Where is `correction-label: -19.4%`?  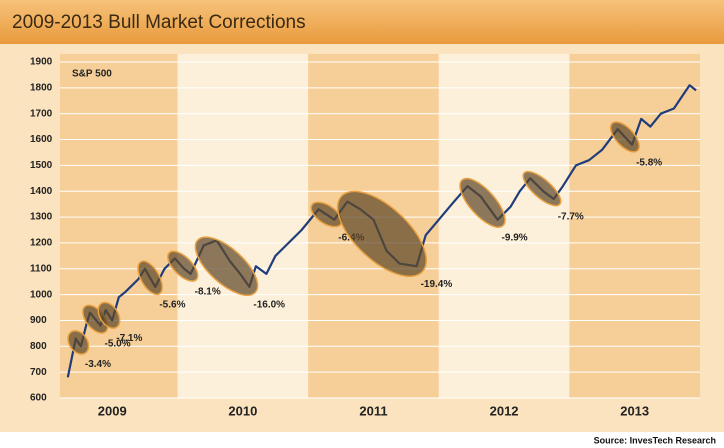
correction-label: -19.4% is located at coordinates (437, 284).